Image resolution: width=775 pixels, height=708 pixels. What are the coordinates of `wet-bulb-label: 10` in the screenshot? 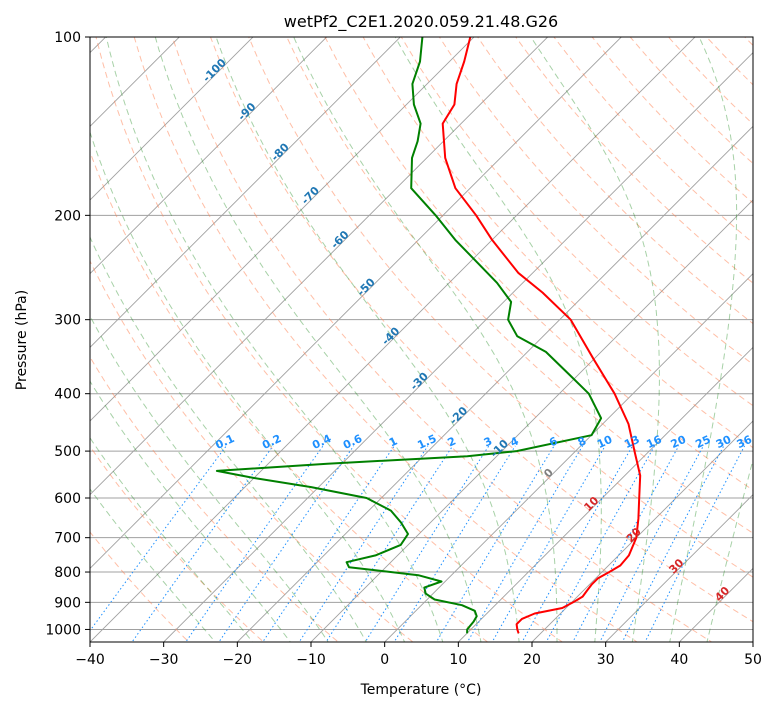 It's located at (591, 504).